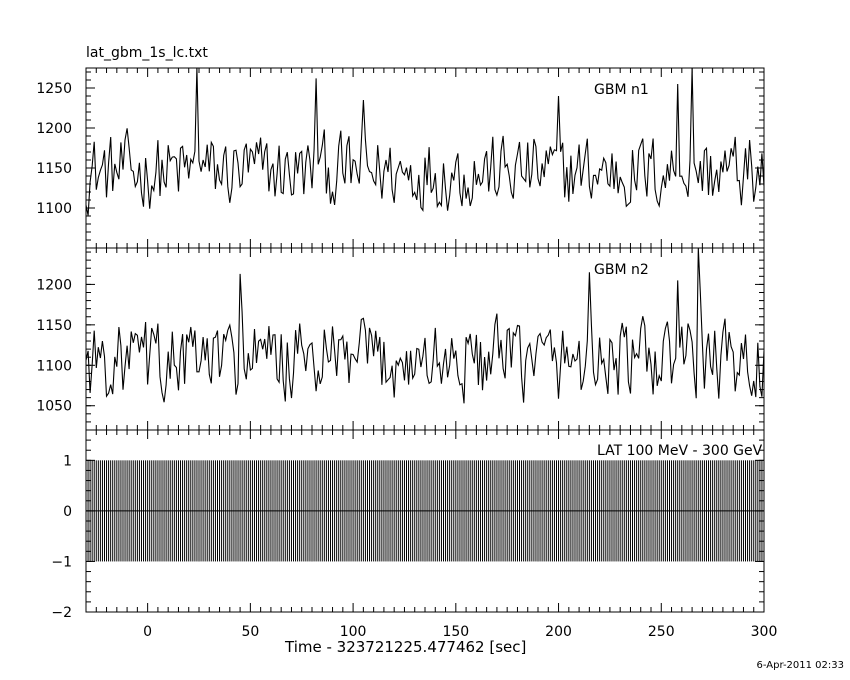 This screenshot has width=850, height=680. What do you see at coordinates (764, 632) in the screenshot?
I see `x-tick-label: 300` at bounding box center [764, 632].